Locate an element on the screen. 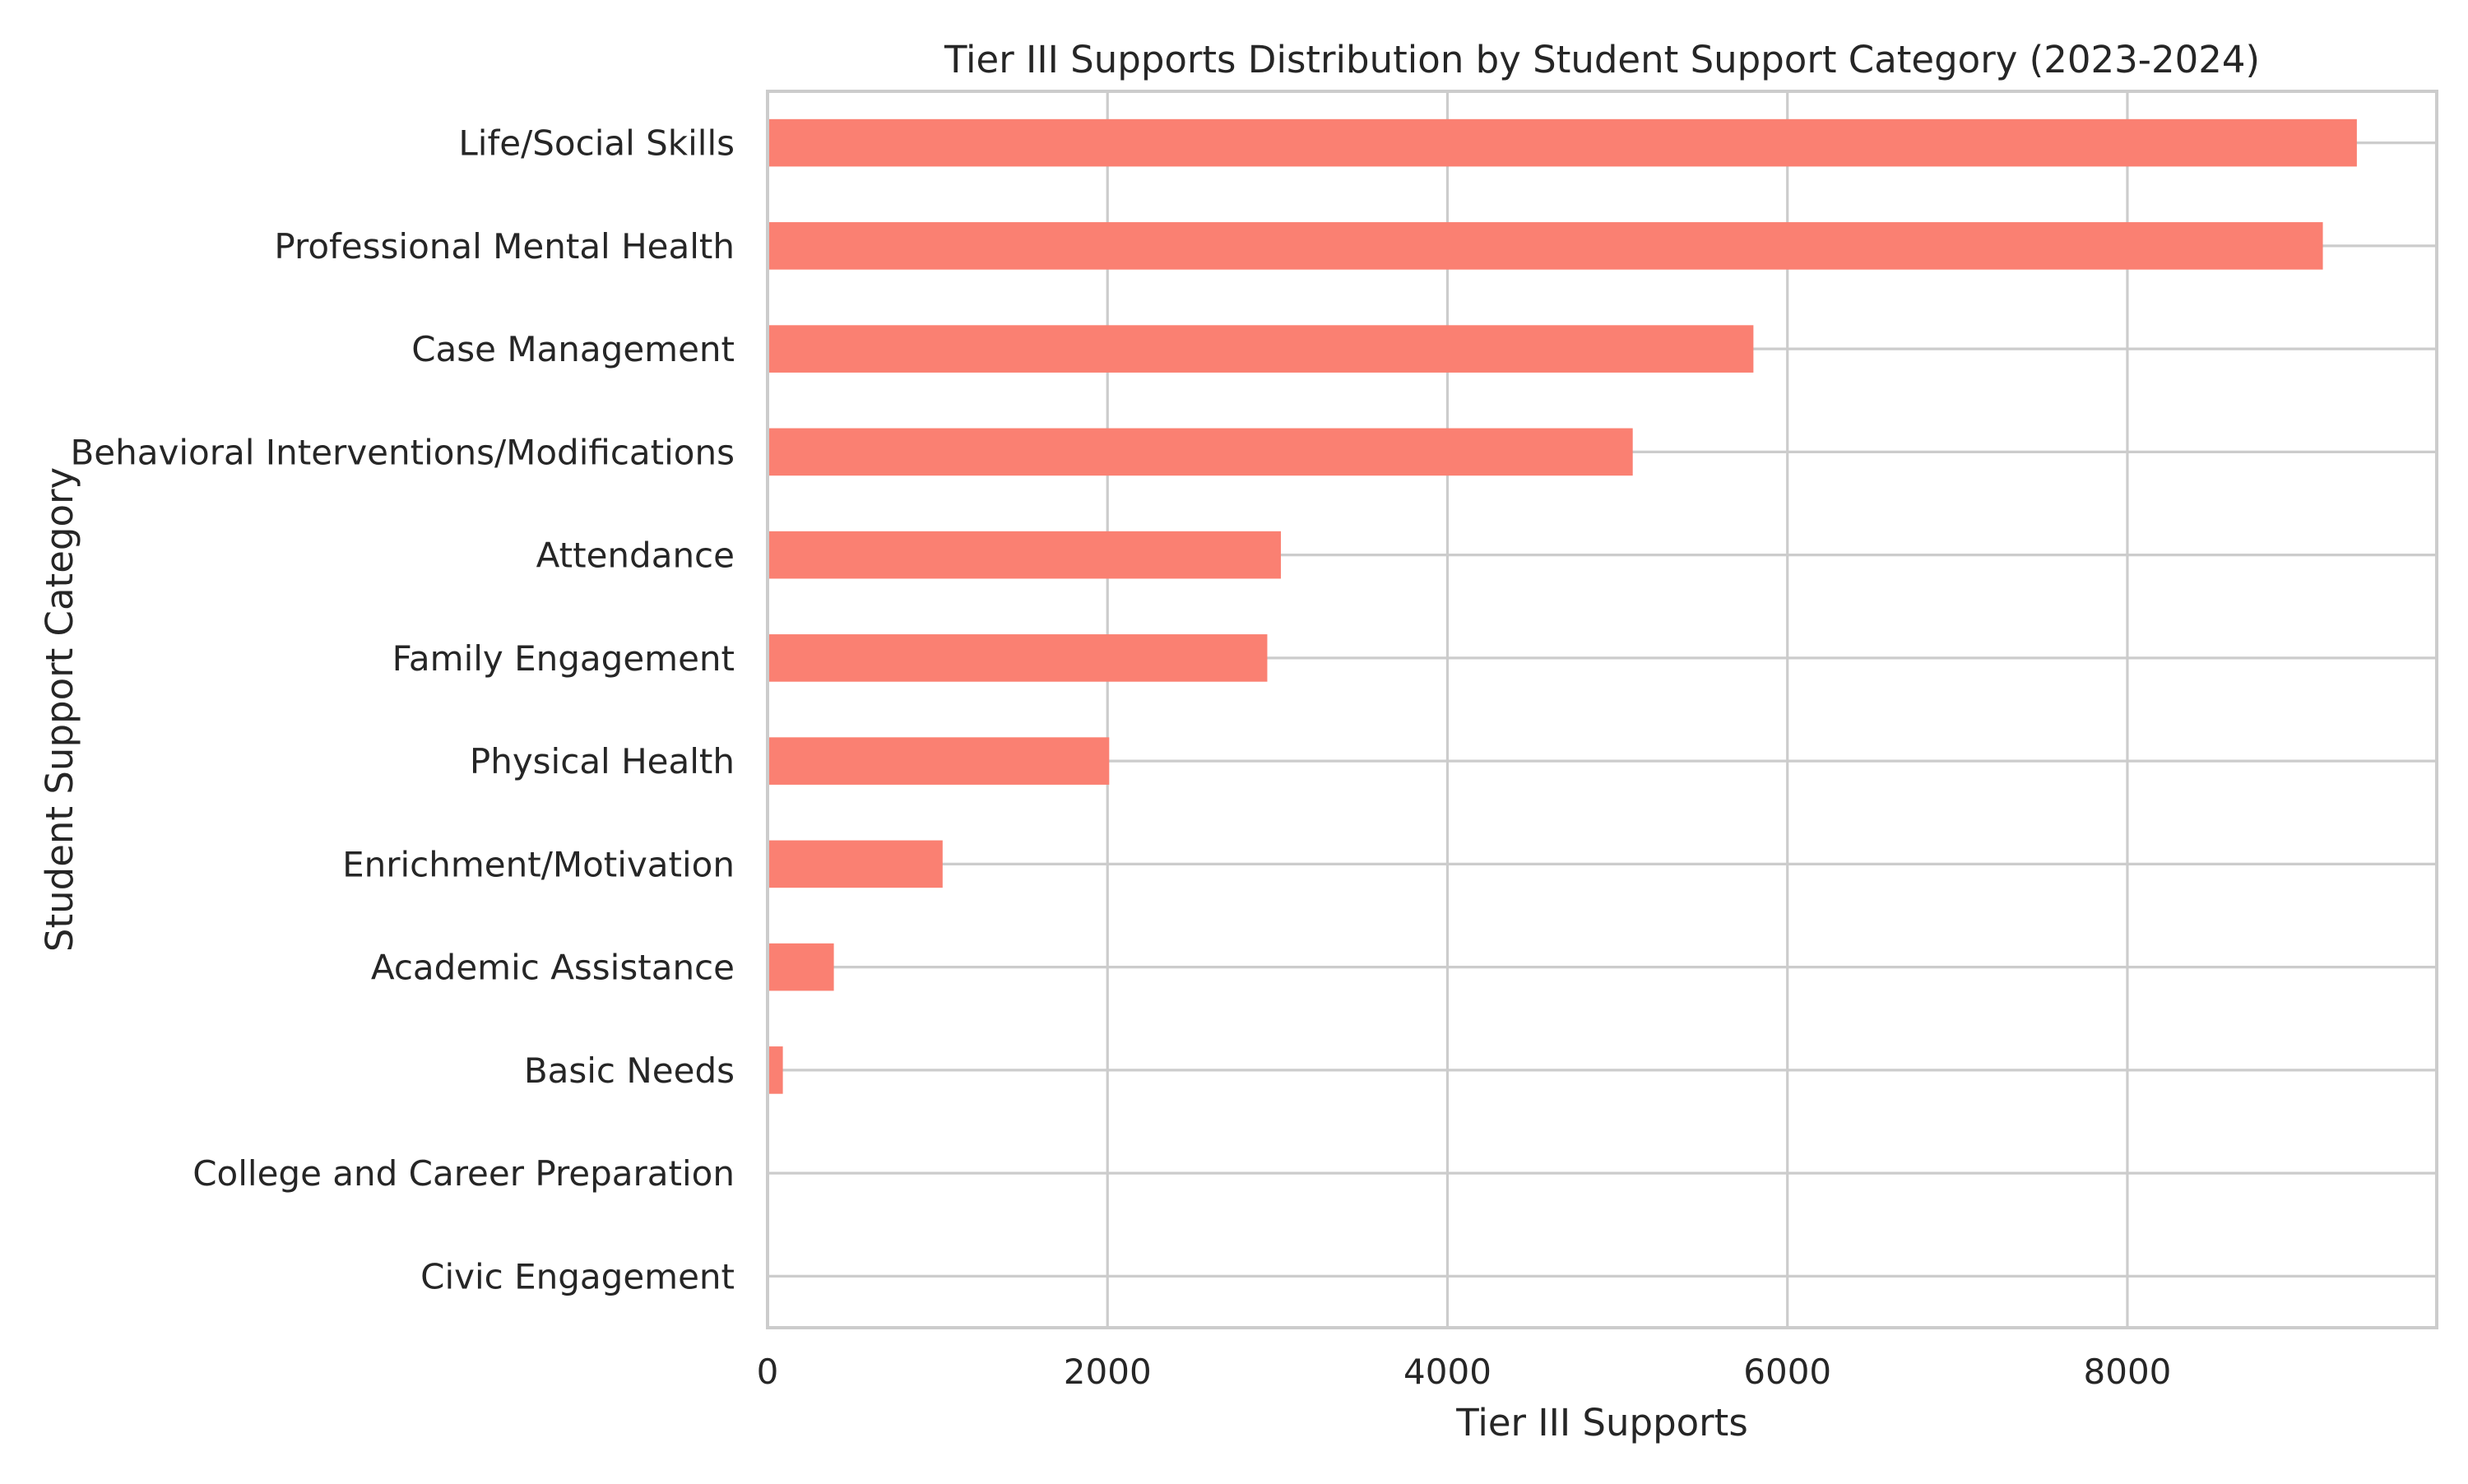  y-tick-label: Professional Mental Health is located at coordinates (504, 246).